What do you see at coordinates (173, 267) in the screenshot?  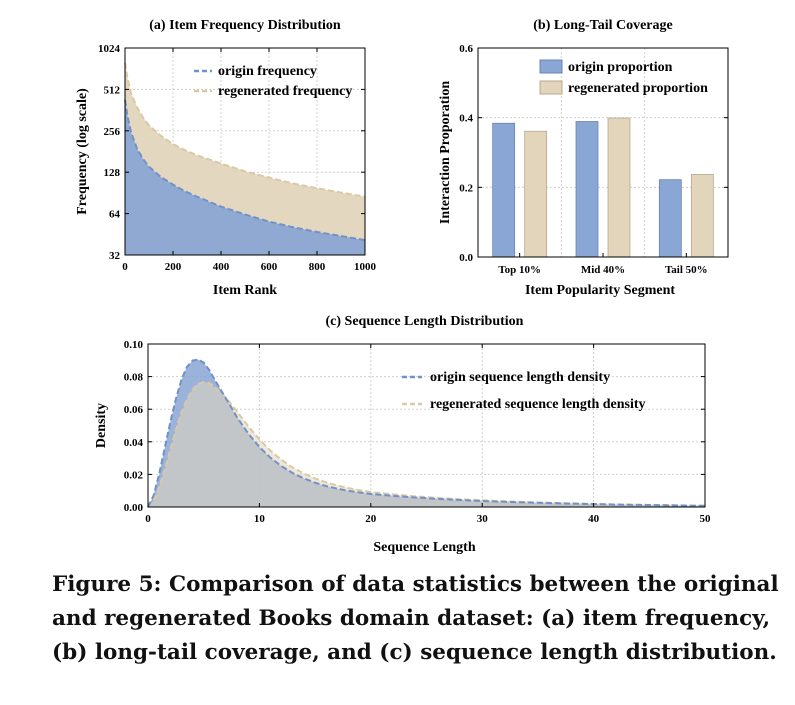 I see `a-xtick-label: 200` at bounding box center [173, 267].